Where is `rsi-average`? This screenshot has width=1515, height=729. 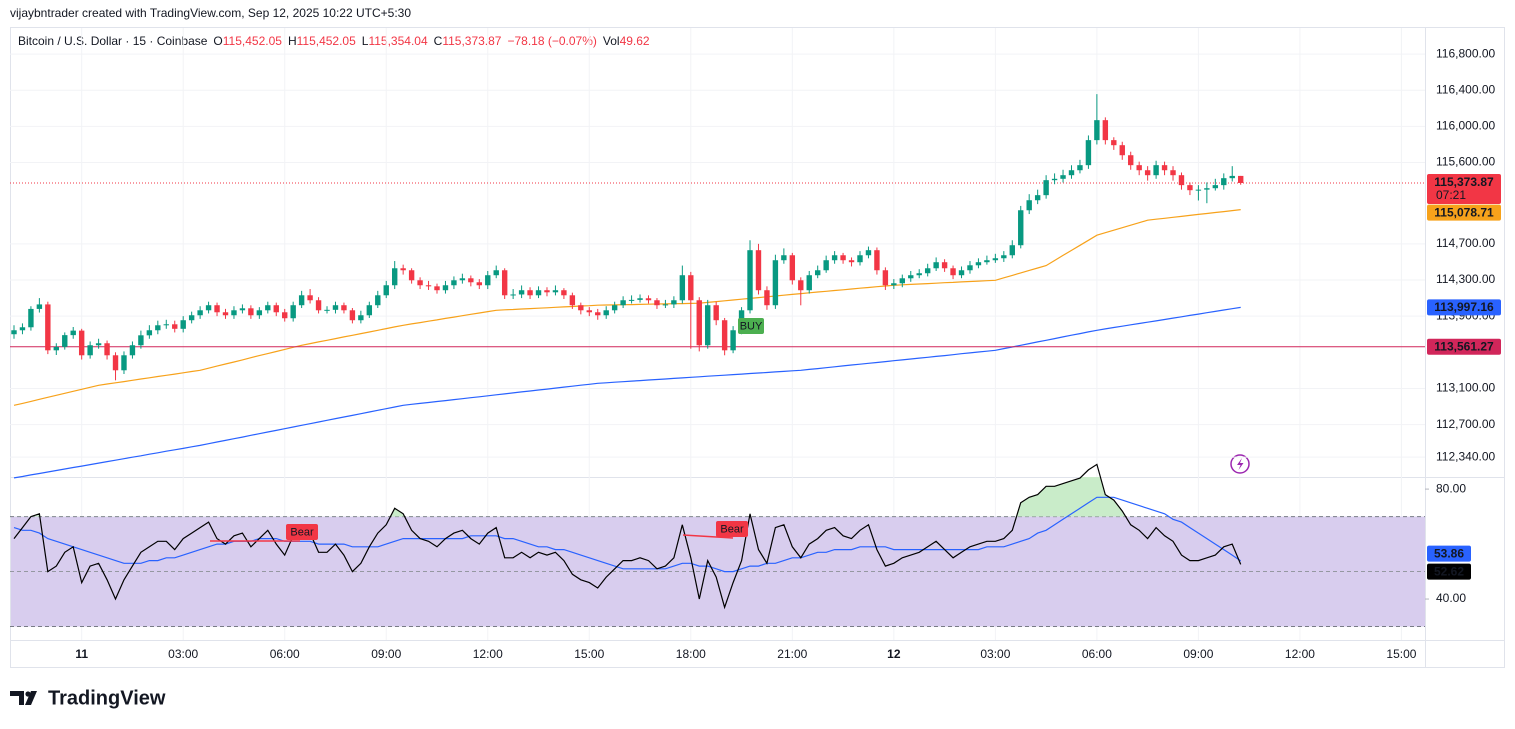 rsi-average is located at coordinates (627, 534).